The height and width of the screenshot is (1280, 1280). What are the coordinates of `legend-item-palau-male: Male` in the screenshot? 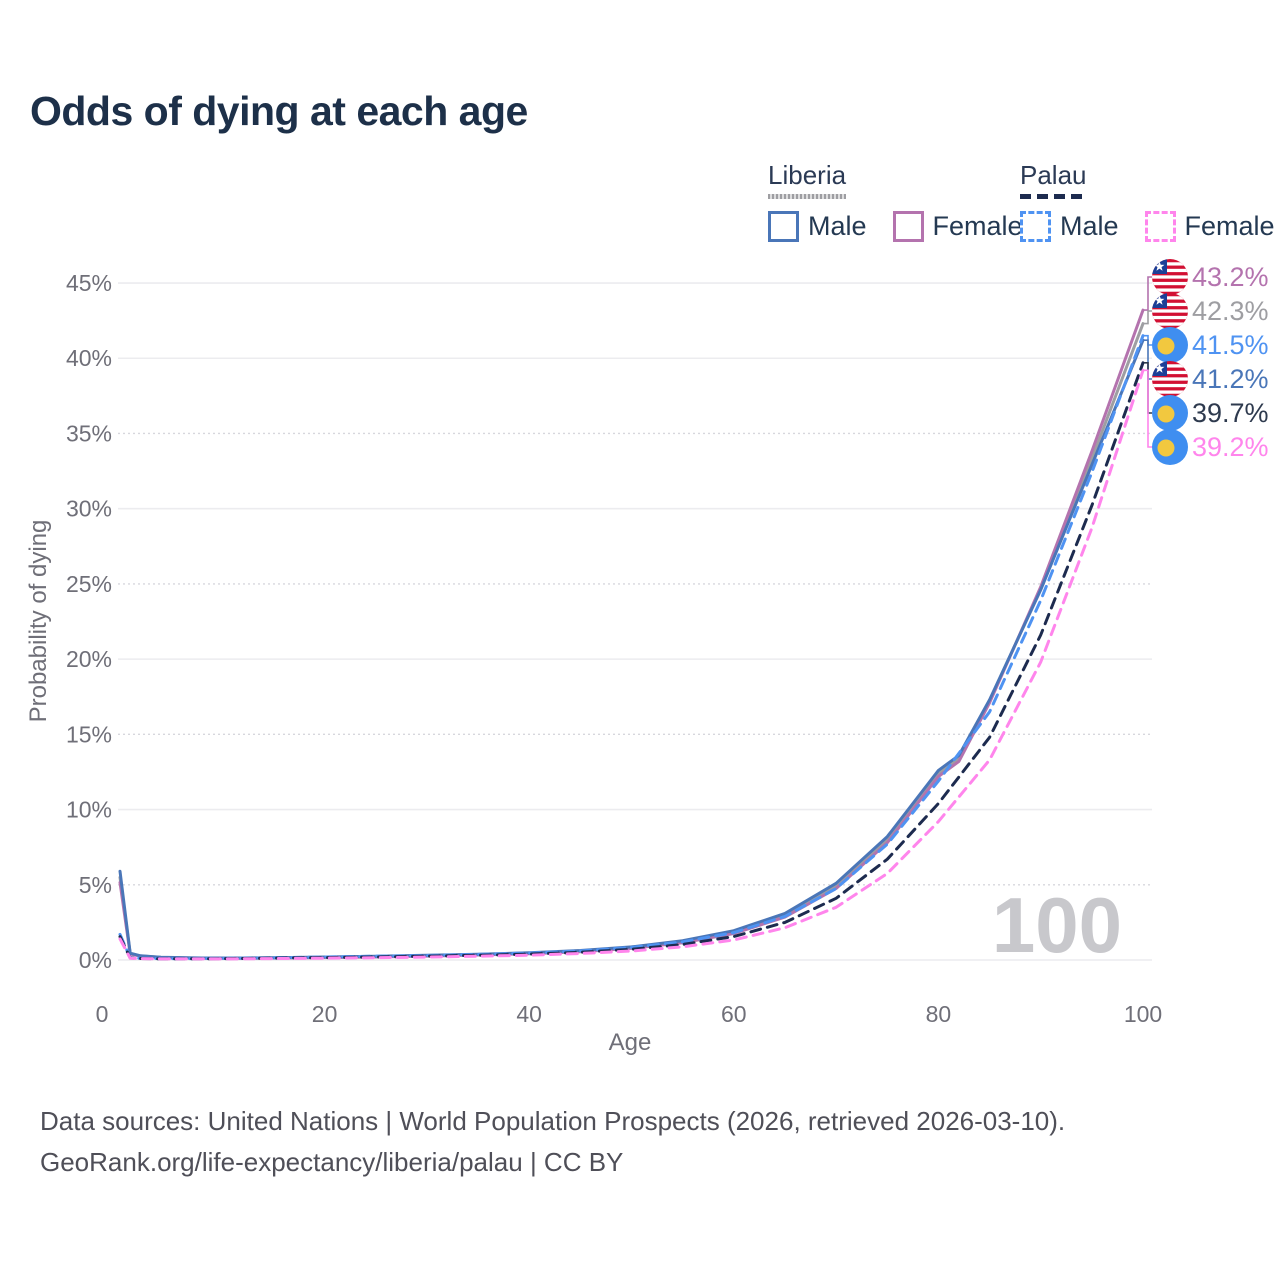 It's located at (1069, 226).